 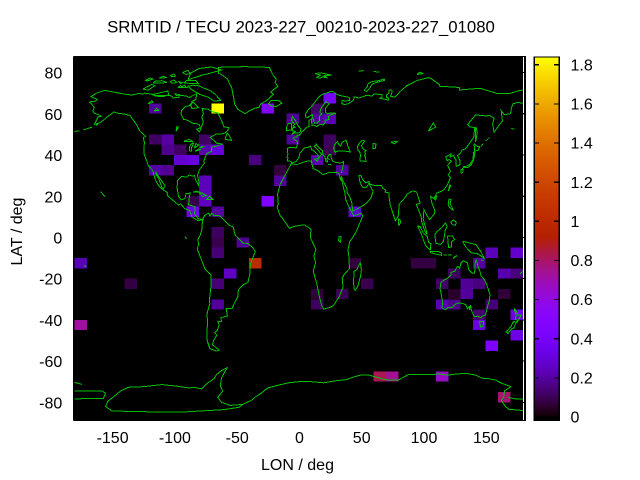 I want to click on svg-text: -100, so click(x=175, y=438).